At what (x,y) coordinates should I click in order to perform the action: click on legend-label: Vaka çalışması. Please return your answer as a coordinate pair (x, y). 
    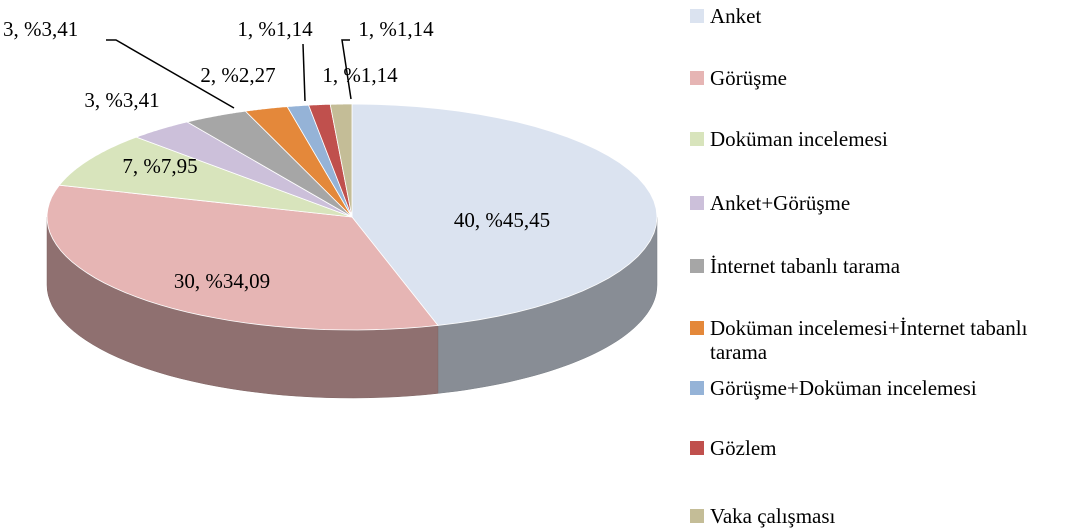
    Looking at the image, I should click on (773, 516).